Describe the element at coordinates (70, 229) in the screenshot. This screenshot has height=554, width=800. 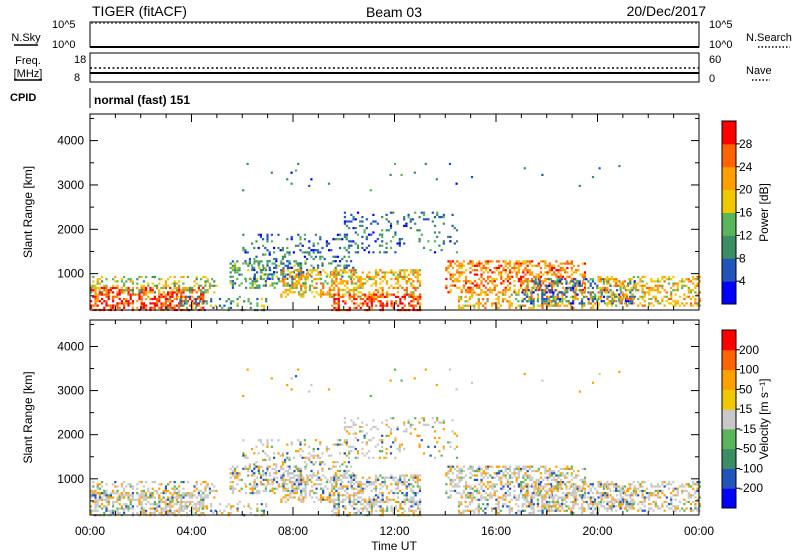
I see `y-tick-label: 2000` at that location.